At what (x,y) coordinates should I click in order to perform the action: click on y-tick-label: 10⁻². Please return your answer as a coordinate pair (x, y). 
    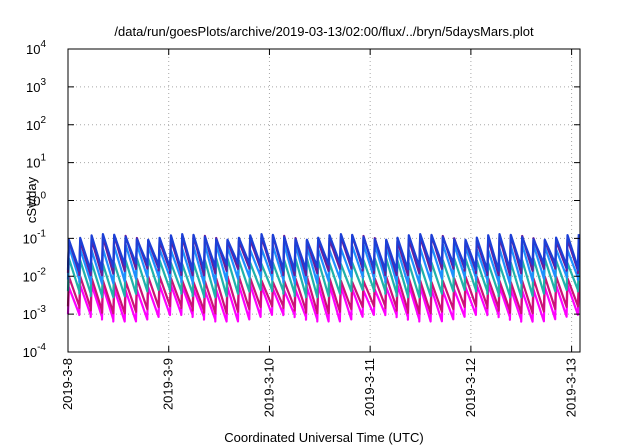
    Looking at the image, I should click on (35, 275).